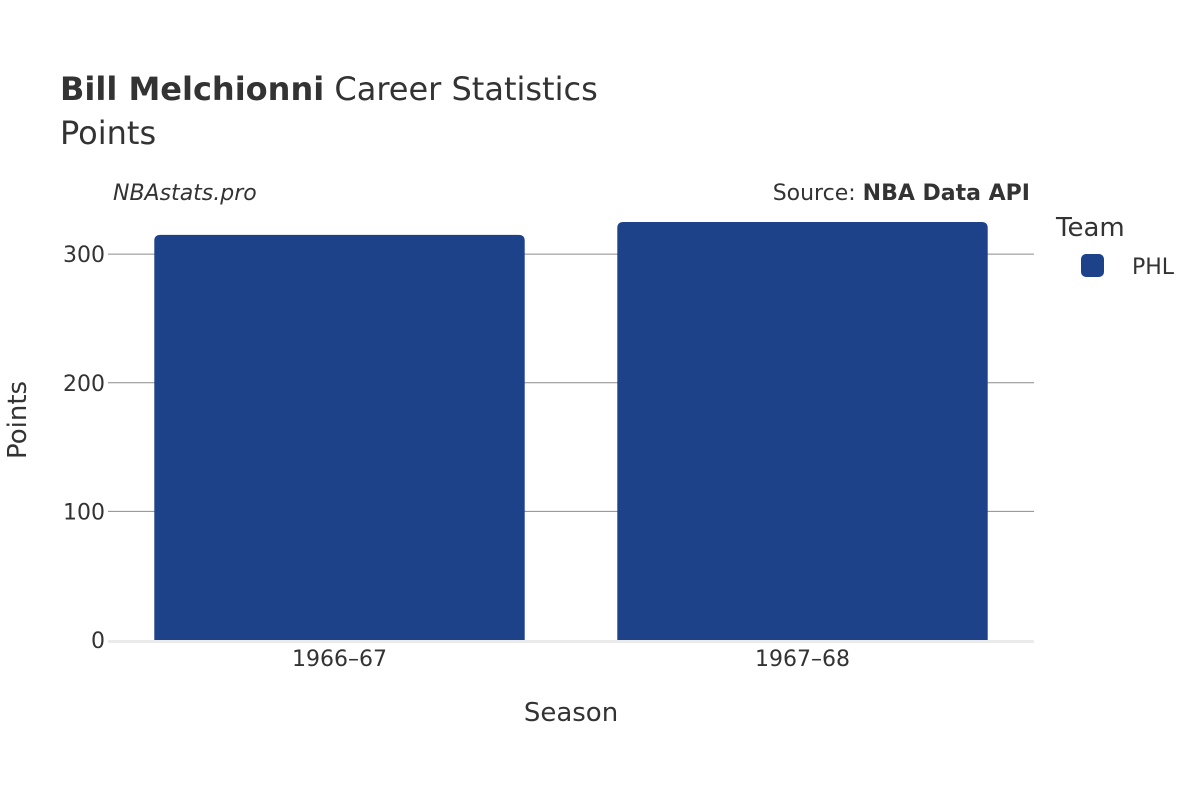 The height and width of the screenshot is (800, 1200). What do you see at coordinates (1090, 228) in the screenshot?
I see `legend-title: Team` at bounding box center [1090, 228].